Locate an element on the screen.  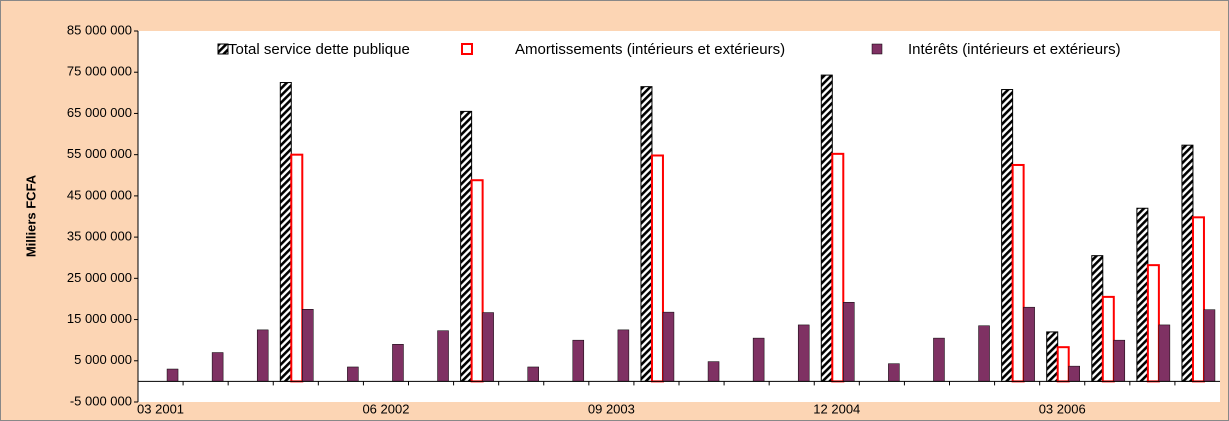
legend-label: Intérêts (intérieurs et extérieurs) is located at coordinates (1014, 49).